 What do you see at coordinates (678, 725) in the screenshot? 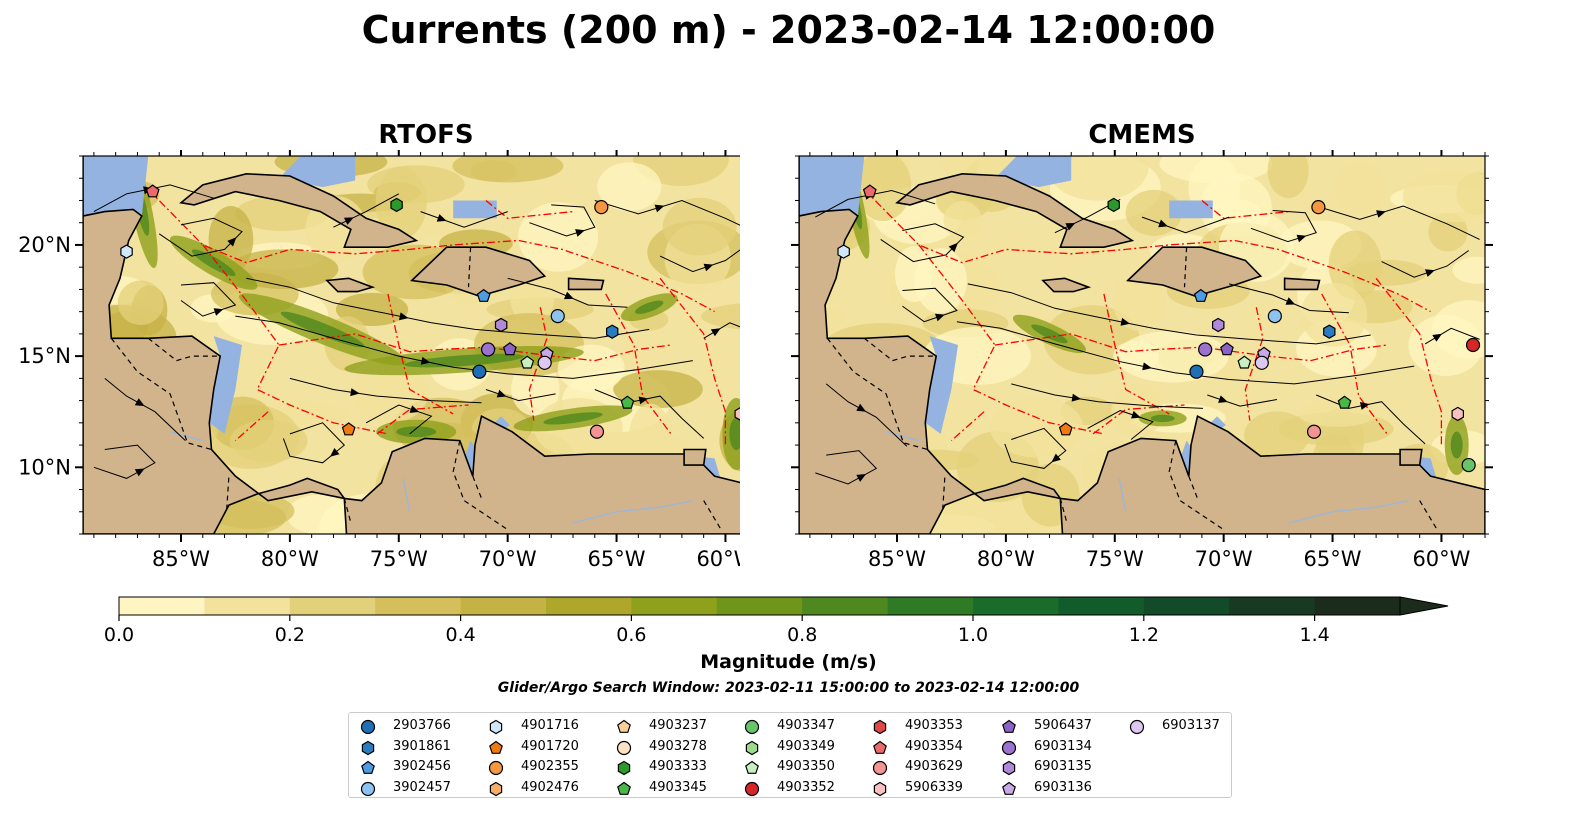
I see `legend-label: 4903237` at bounding box center [678, 725].